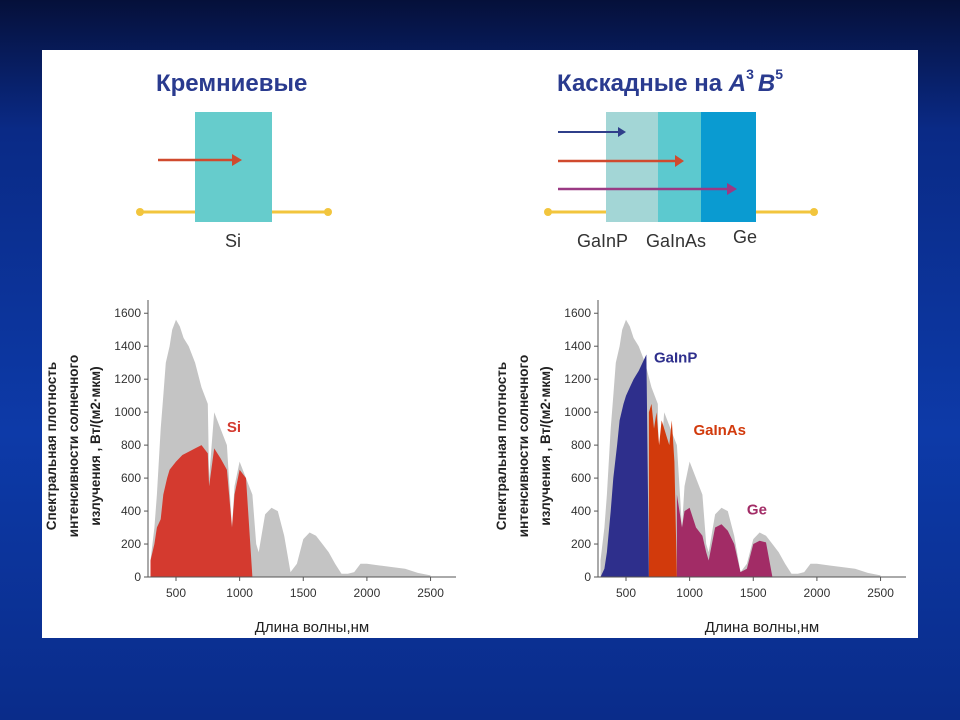  I want to click on si-absorbed-label: Si, so click(234, 427).